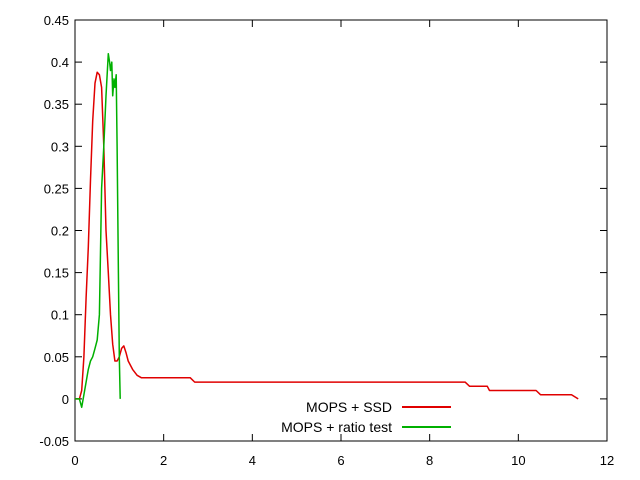 Image resolution: width=640 pixels, height=480 pixels. I want to click on y-tick-label: -0.05, so click(54, 441).